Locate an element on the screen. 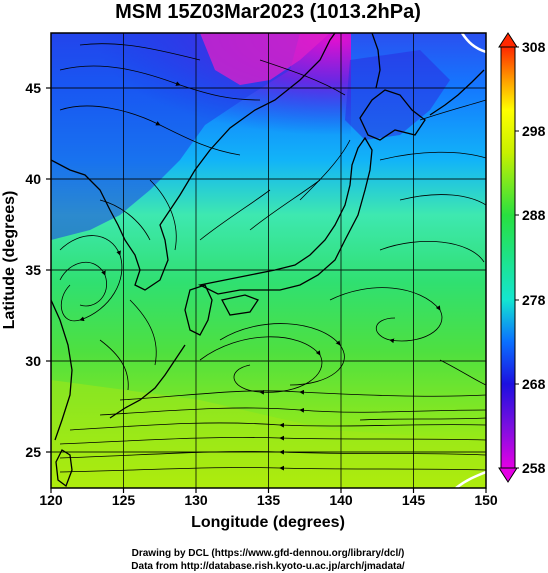  x-tick-label: 135 is located at coordinates (269, 500).